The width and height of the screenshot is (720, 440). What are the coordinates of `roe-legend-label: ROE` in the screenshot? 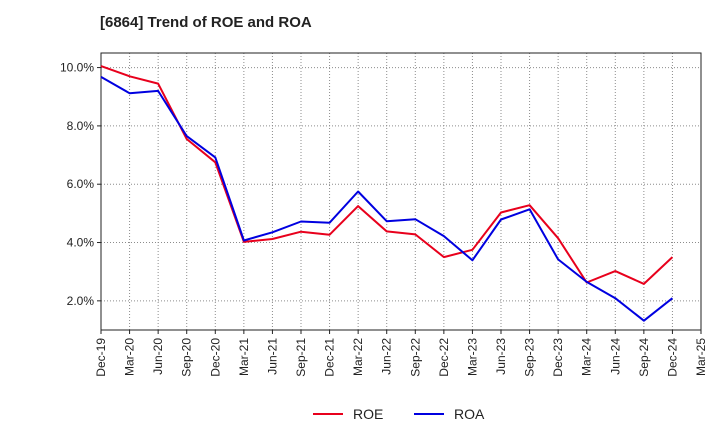 It's located at (368, 414).